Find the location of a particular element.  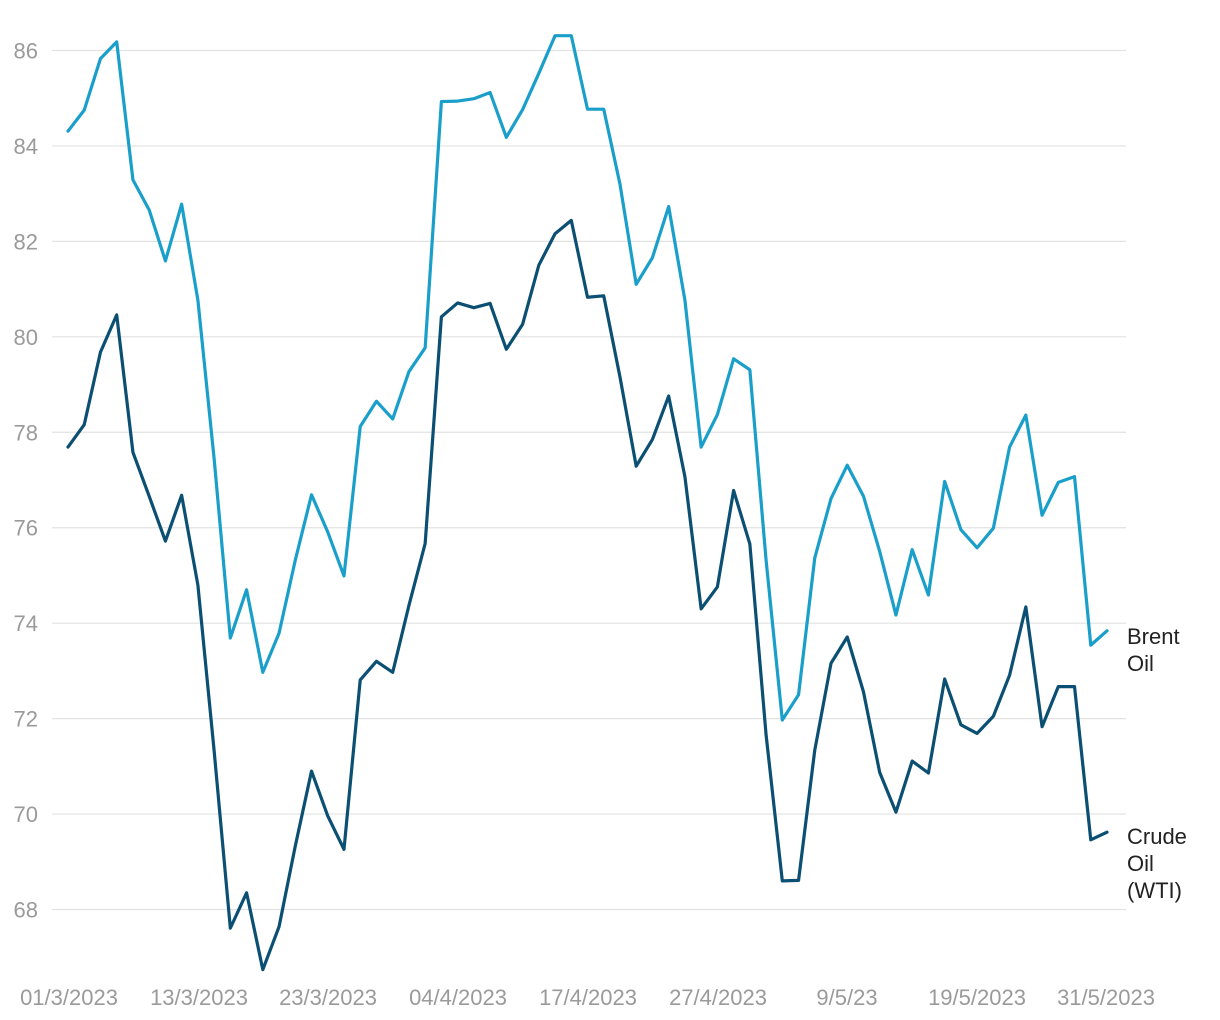

y-tick-label-78: 78 is located at coordinates (26, 432).